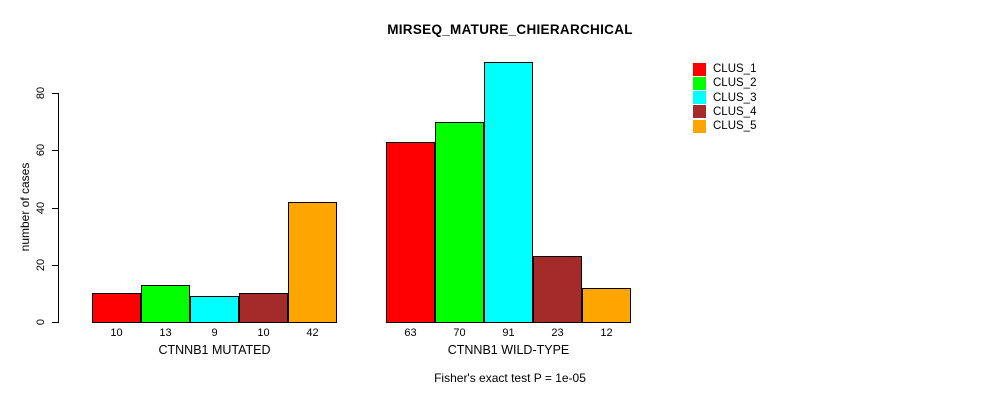  I want to click on legend-item: CLUS_2, so click(724, 83).